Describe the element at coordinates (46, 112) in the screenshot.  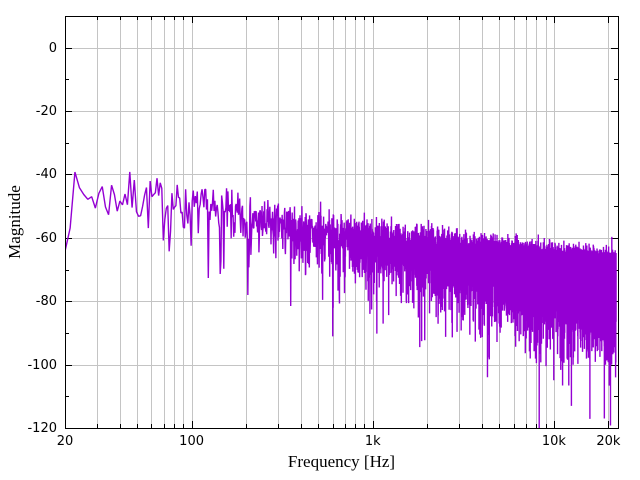
I see `y-tick-label: -20` at that location.